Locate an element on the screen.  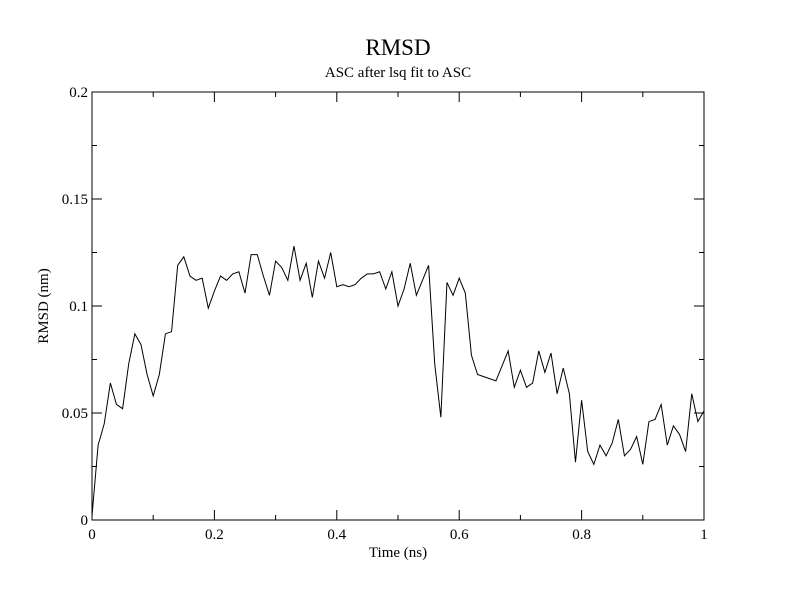
y-tick-label: 0.15 is located at coordinates (75, 200).